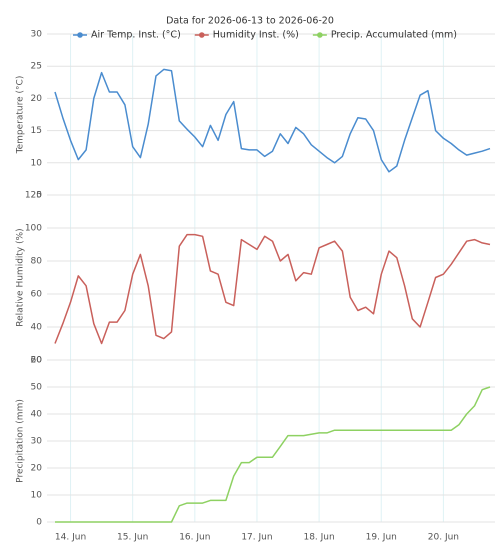 This screenshot has width=500, height=552. I want to click on y-tick-label: 0, so click(39, 523).